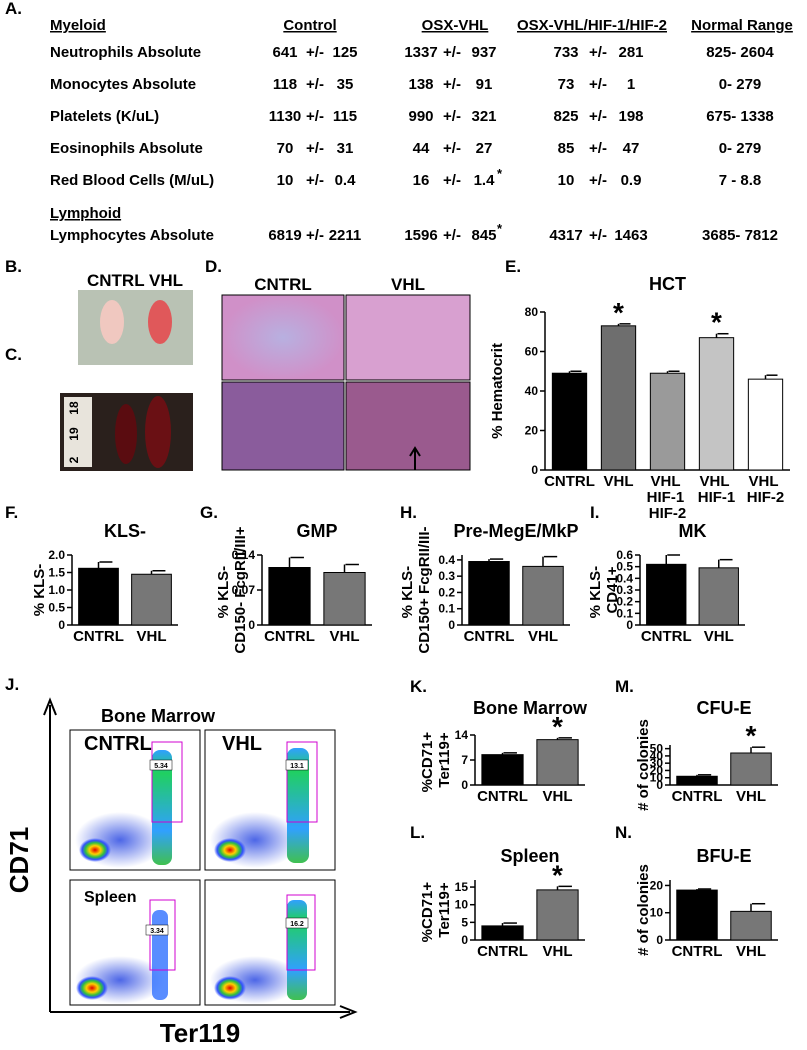  I want to click on table-header: Myeloid, so click(78, 25).